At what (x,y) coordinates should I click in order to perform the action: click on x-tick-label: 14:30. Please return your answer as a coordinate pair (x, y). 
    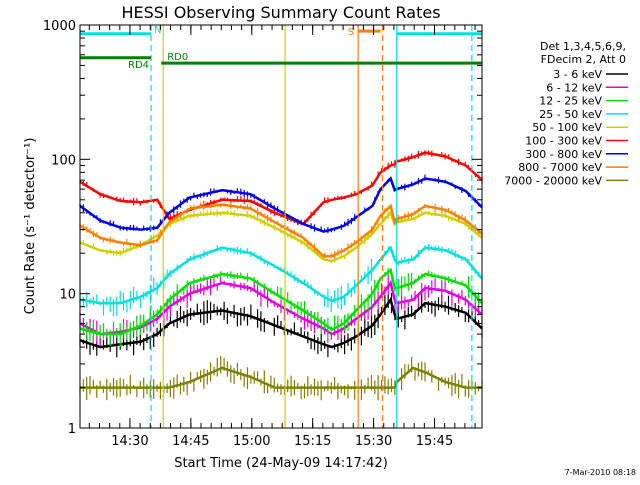
    Looking at the image, I should click on (129, 441).